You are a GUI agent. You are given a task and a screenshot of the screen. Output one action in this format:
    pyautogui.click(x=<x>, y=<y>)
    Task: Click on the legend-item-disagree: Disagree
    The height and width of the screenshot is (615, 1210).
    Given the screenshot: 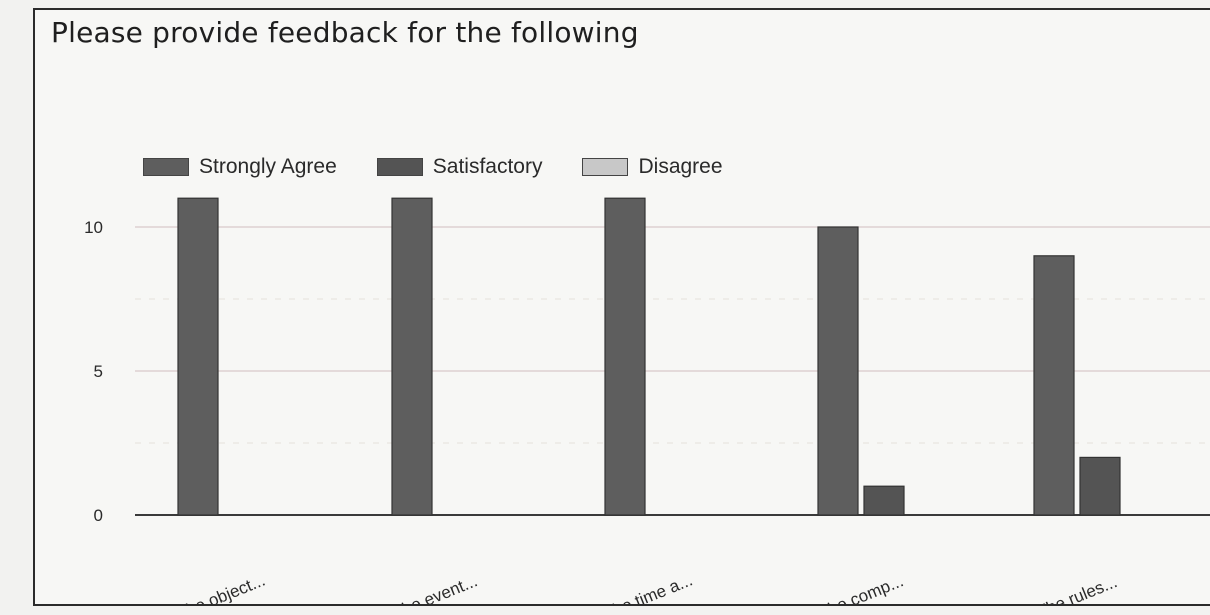 What is the action you would take?
    pyautogui.click(x=652, y=167)
    